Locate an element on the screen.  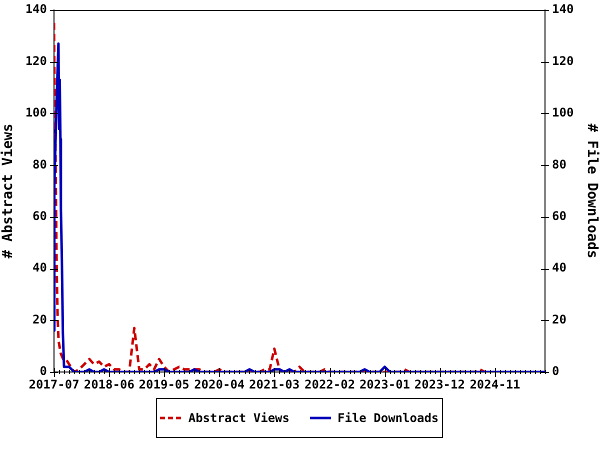
y-tick-label: 0 is located at coordinates (43, 371).